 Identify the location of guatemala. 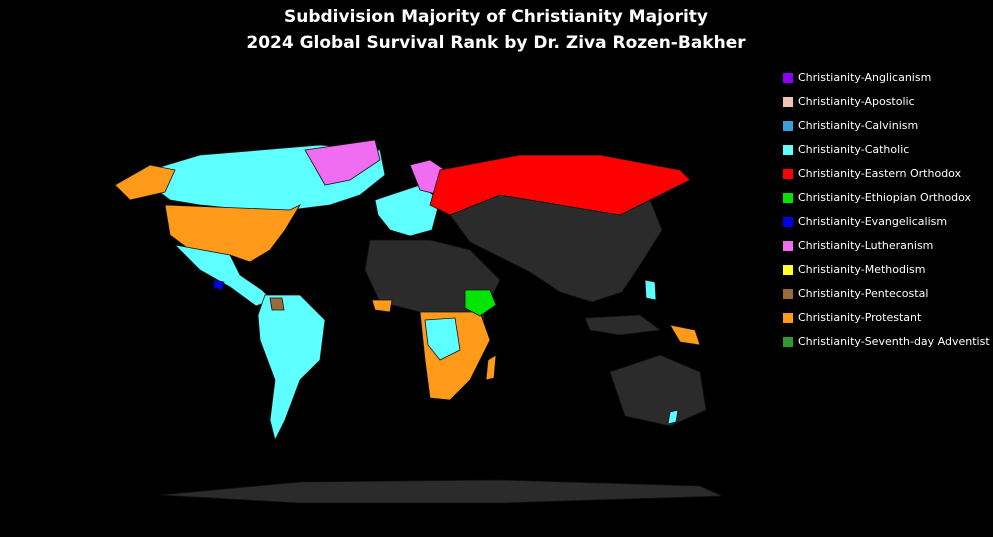
(219, 285).